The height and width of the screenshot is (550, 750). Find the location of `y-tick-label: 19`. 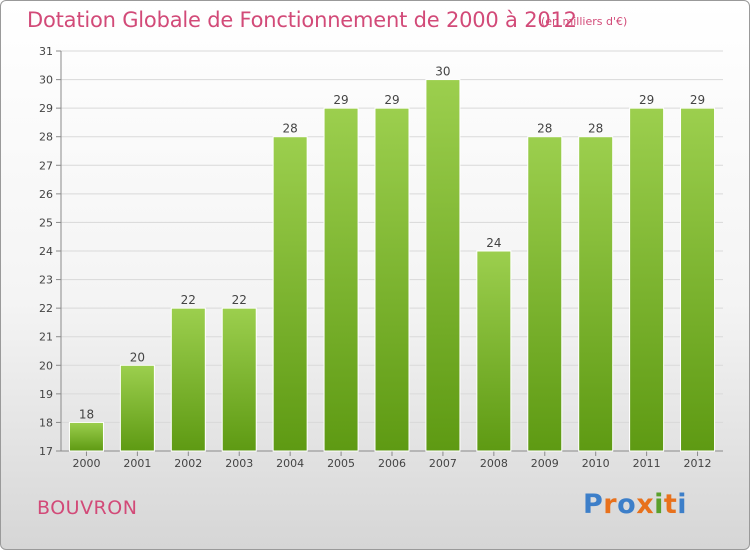

y-tick-label: 19 is located at coordinates (46, 394).